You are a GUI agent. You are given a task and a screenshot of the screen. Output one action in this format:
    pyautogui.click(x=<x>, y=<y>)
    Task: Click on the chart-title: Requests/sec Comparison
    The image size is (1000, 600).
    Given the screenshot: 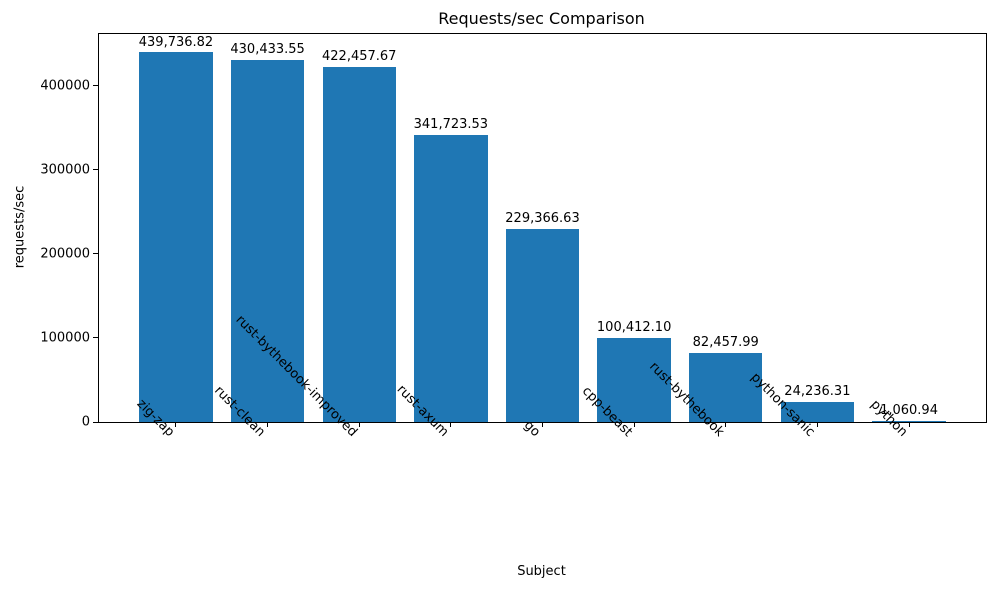 What is the action you would take?
    pyautogui.click(x=541, y=18)
    